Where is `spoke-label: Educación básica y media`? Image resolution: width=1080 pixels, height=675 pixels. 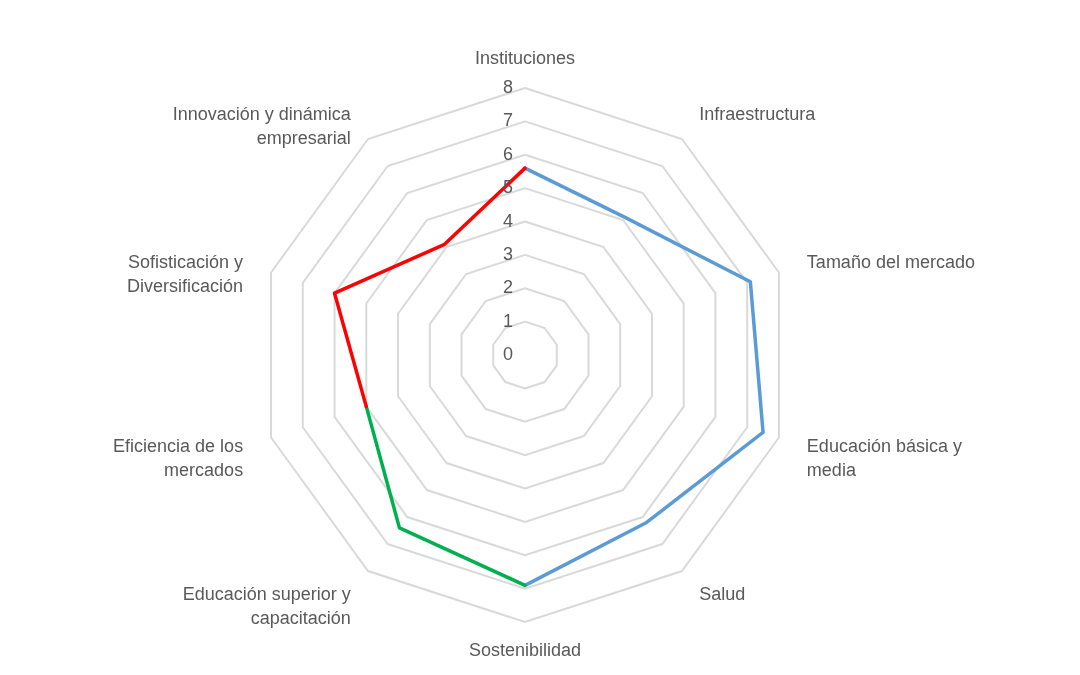 spoke-label: Educación básica y media is located at coordinates (884, 457).